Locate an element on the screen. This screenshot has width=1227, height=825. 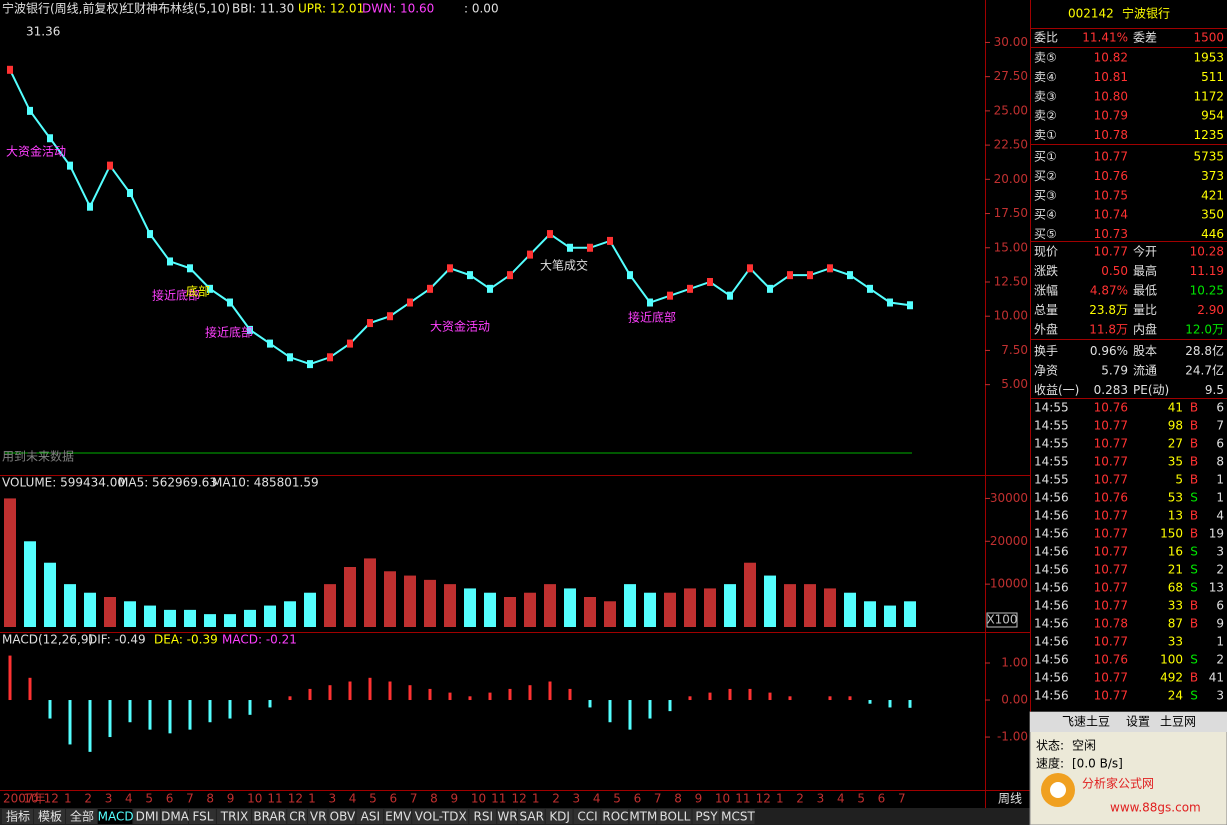
quote-label: 股本 is located at coordinates (1145, 351).